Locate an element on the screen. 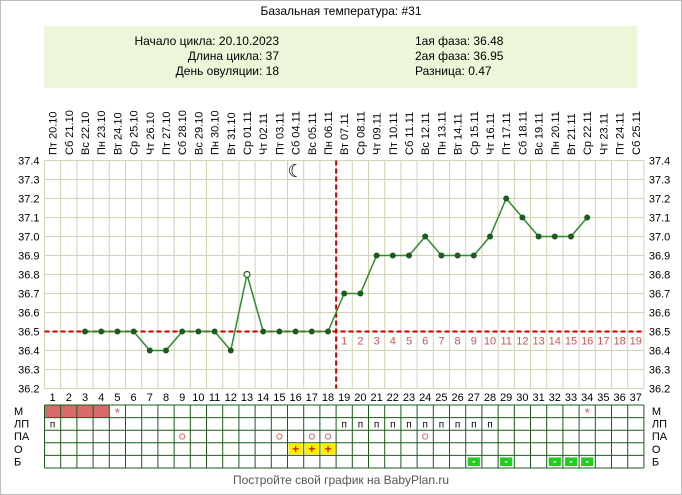 Image resolution: width=682 pixels, height=495 pixels. row-label-right: М is located at coordinates (656, 412).